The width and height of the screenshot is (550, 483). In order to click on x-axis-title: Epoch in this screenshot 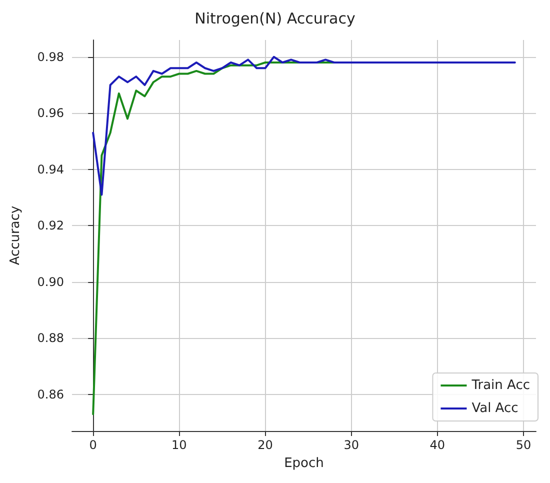, I will do `click(304, 463)`.